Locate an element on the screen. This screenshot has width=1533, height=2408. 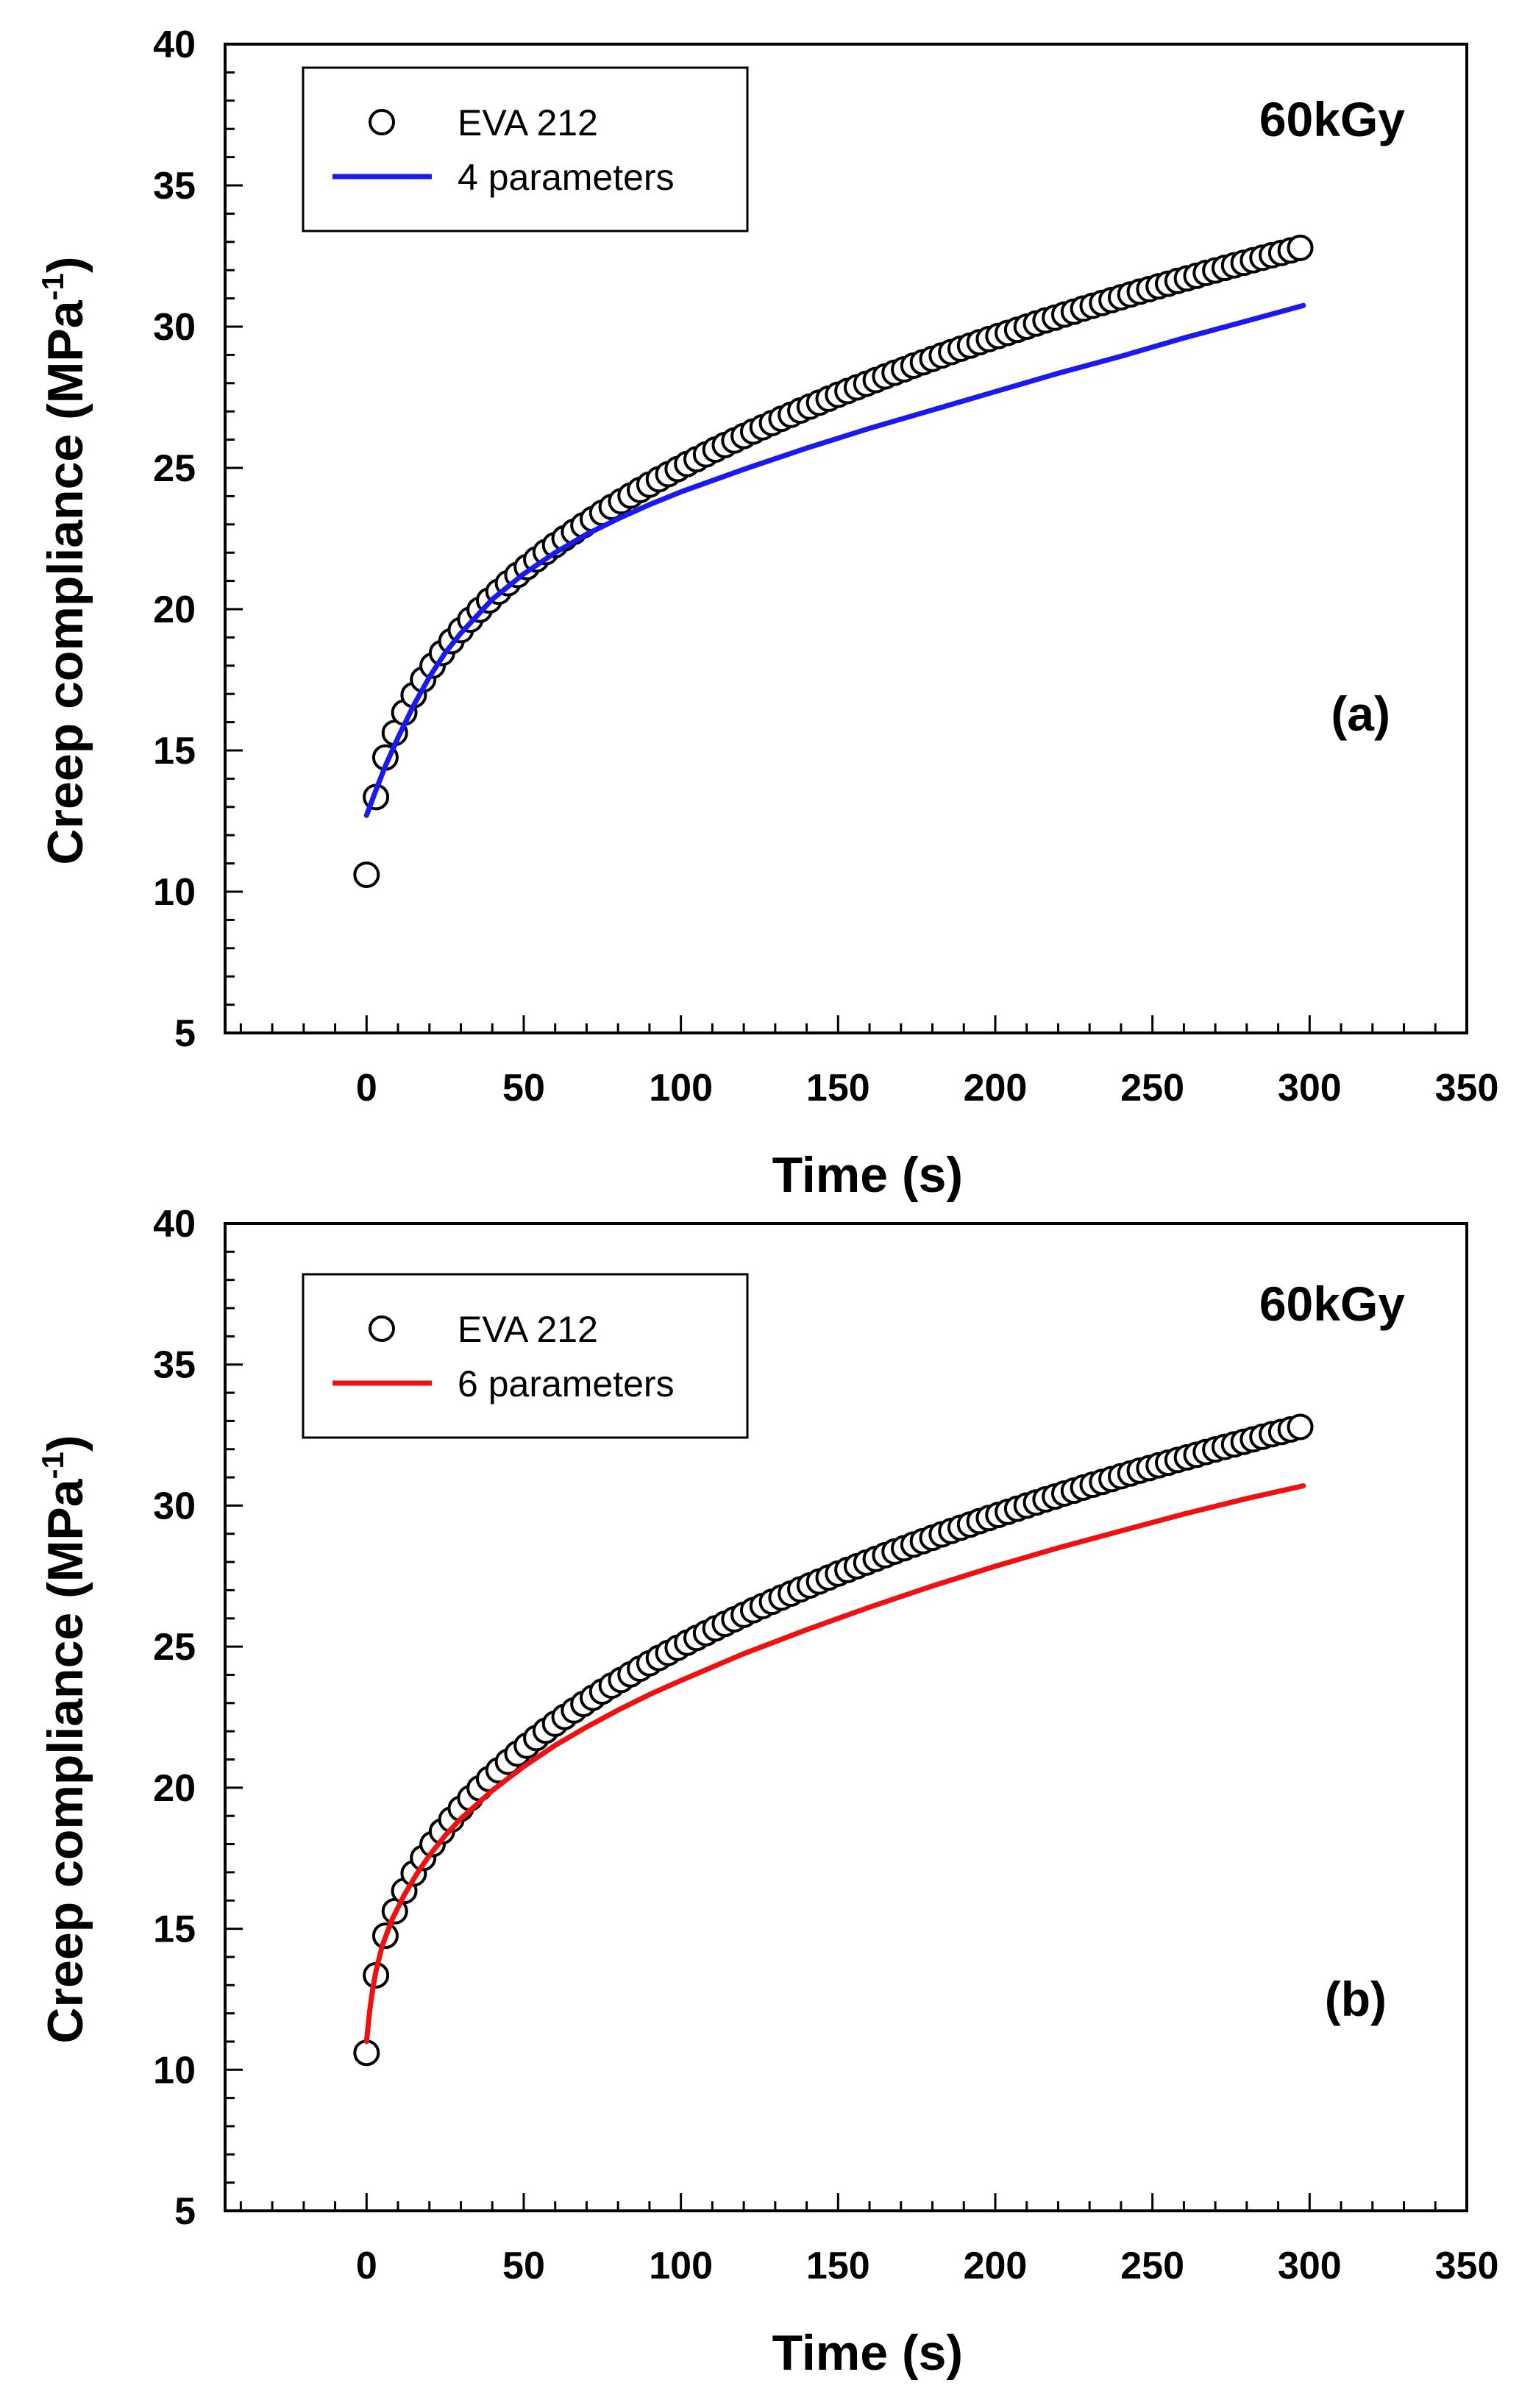
legend-entry-fit: 6 parameters is located at coordinates (566, 1384).